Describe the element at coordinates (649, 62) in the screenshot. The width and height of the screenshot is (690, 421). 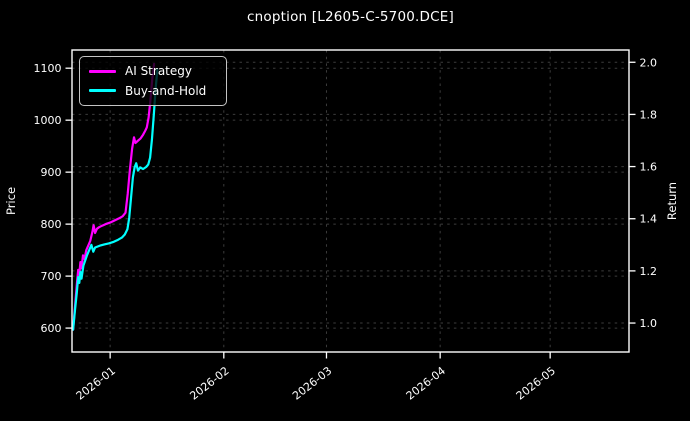
I see `return-tick-label: 2.0` at that location.